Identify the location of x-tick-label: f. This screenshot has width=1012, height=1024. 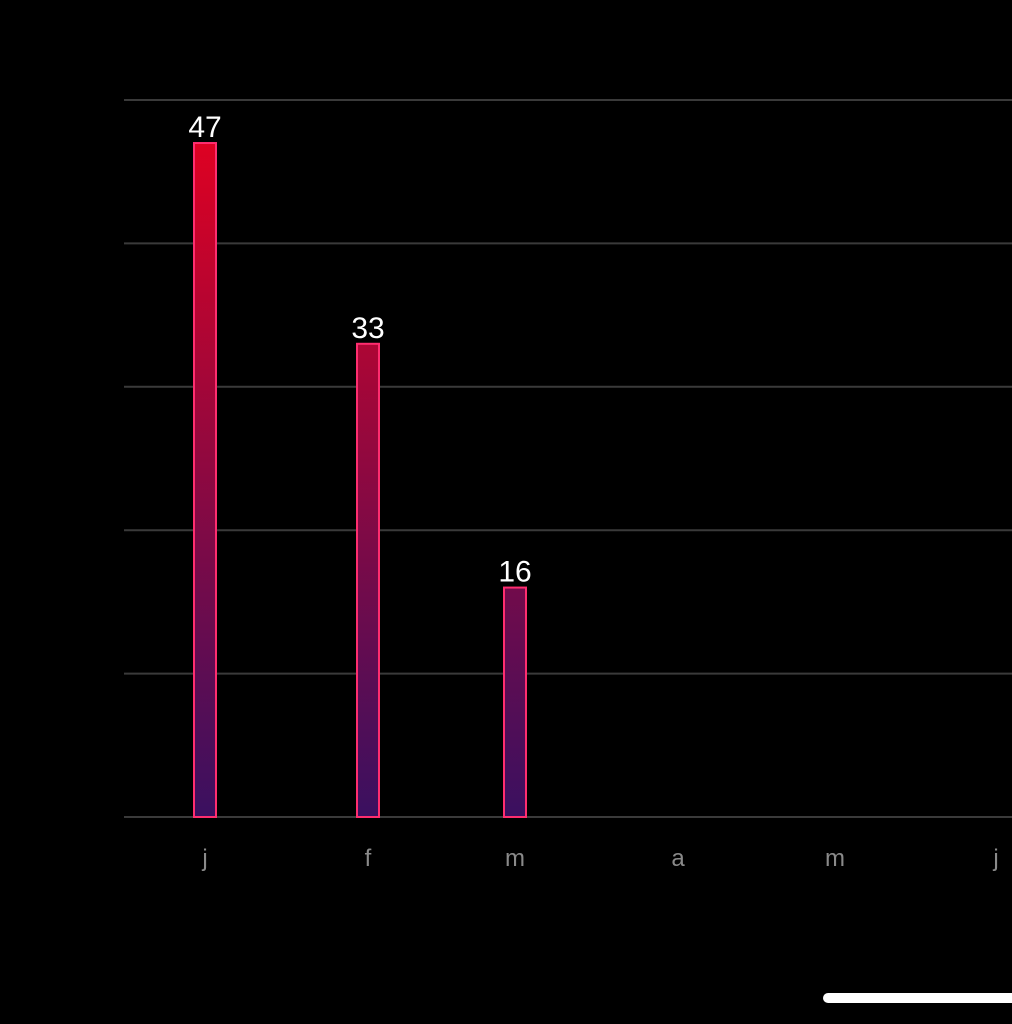
(368, 858).